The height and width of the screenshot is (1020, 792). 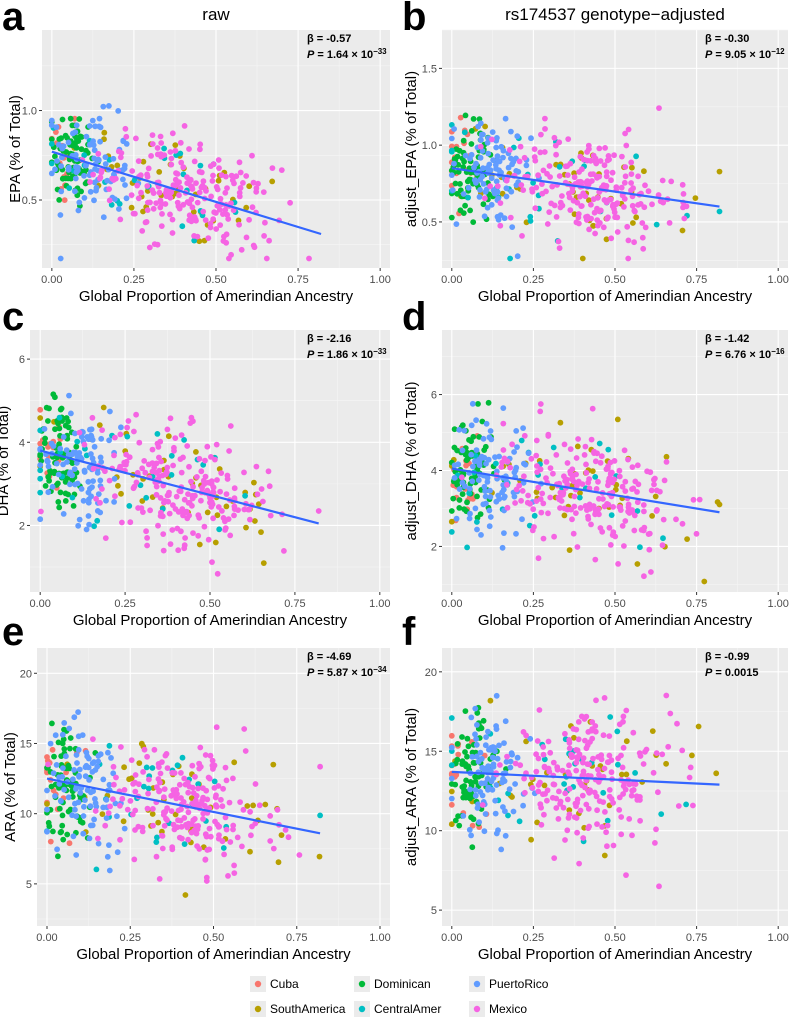 What do you see at coordinates (29, 201) in the screenshot?
I see `y-tick-label: 0.5` at bounding box center [29, 201].